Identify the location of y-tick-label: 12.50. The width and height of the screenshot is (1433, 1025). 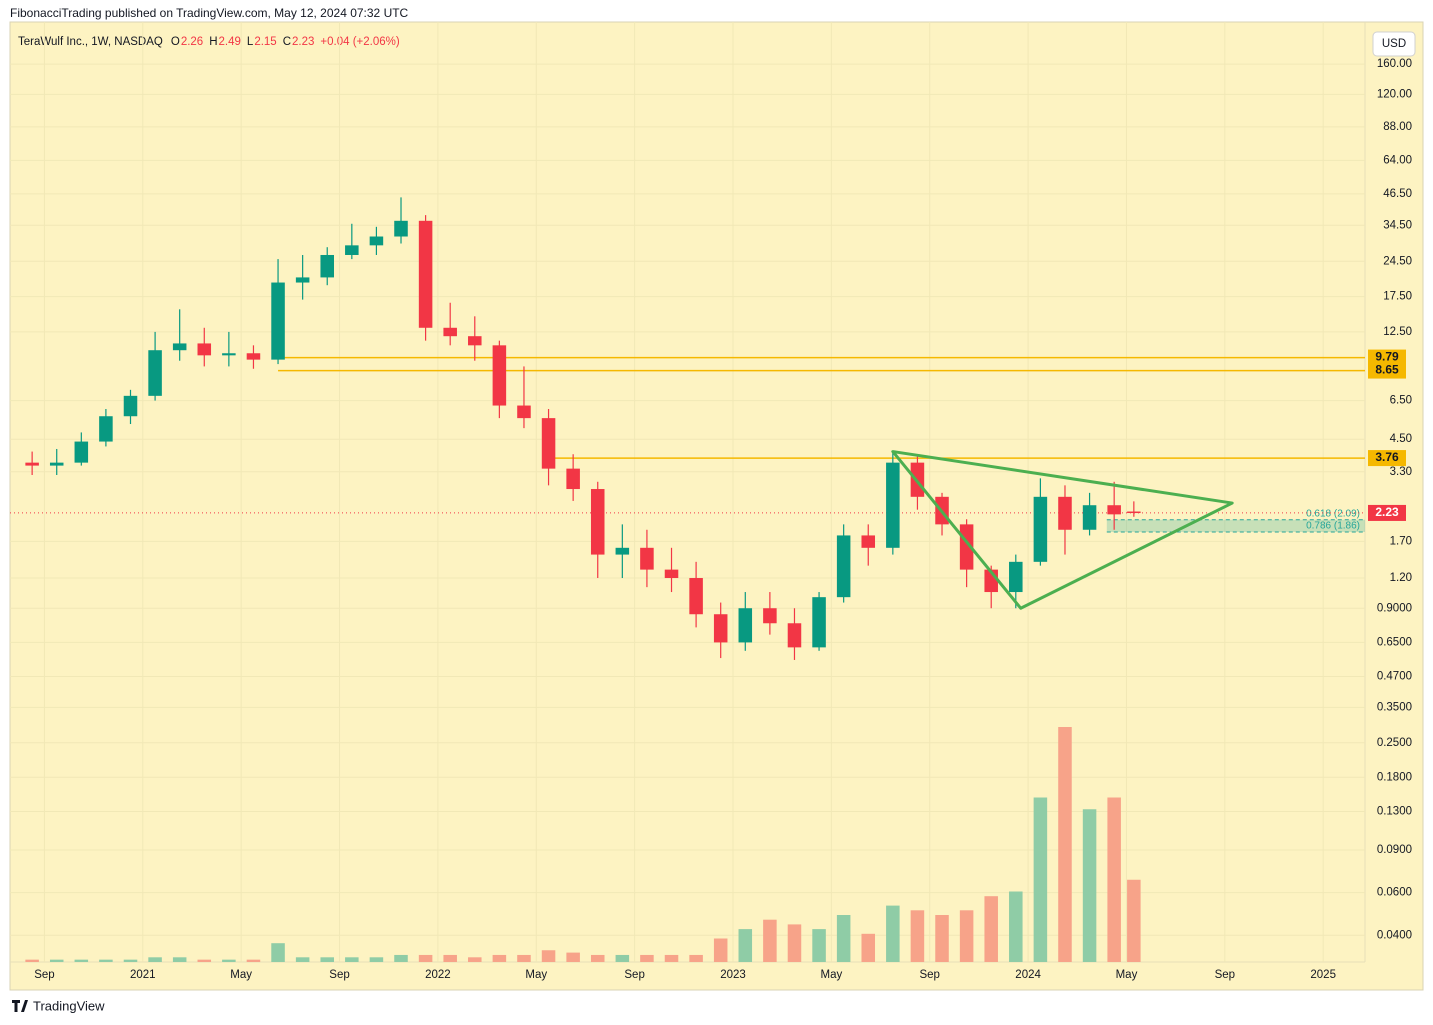
(1397, 332).